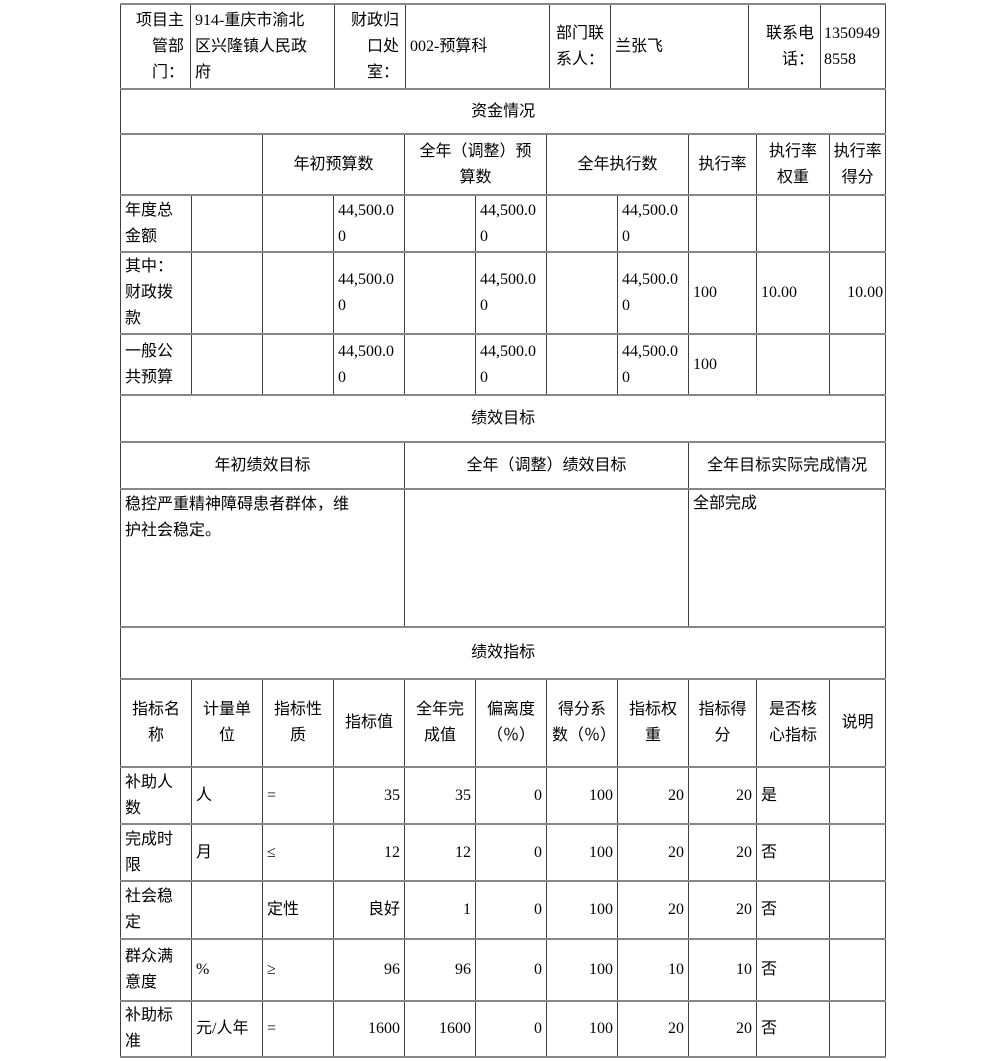 The image size is (1000, 1061). What do you see at coordinates (722, 970) in the screenshot?
I see `indicator-score: 10` at bounding box center [722, 970].